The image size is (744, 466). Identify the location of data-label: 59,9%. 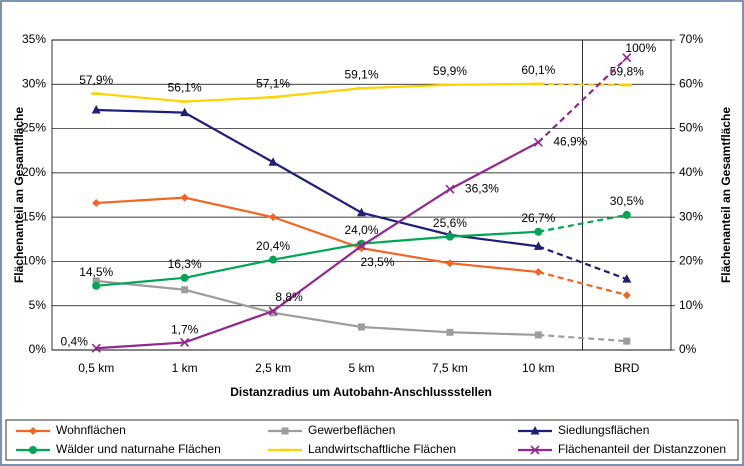
(450, 71).